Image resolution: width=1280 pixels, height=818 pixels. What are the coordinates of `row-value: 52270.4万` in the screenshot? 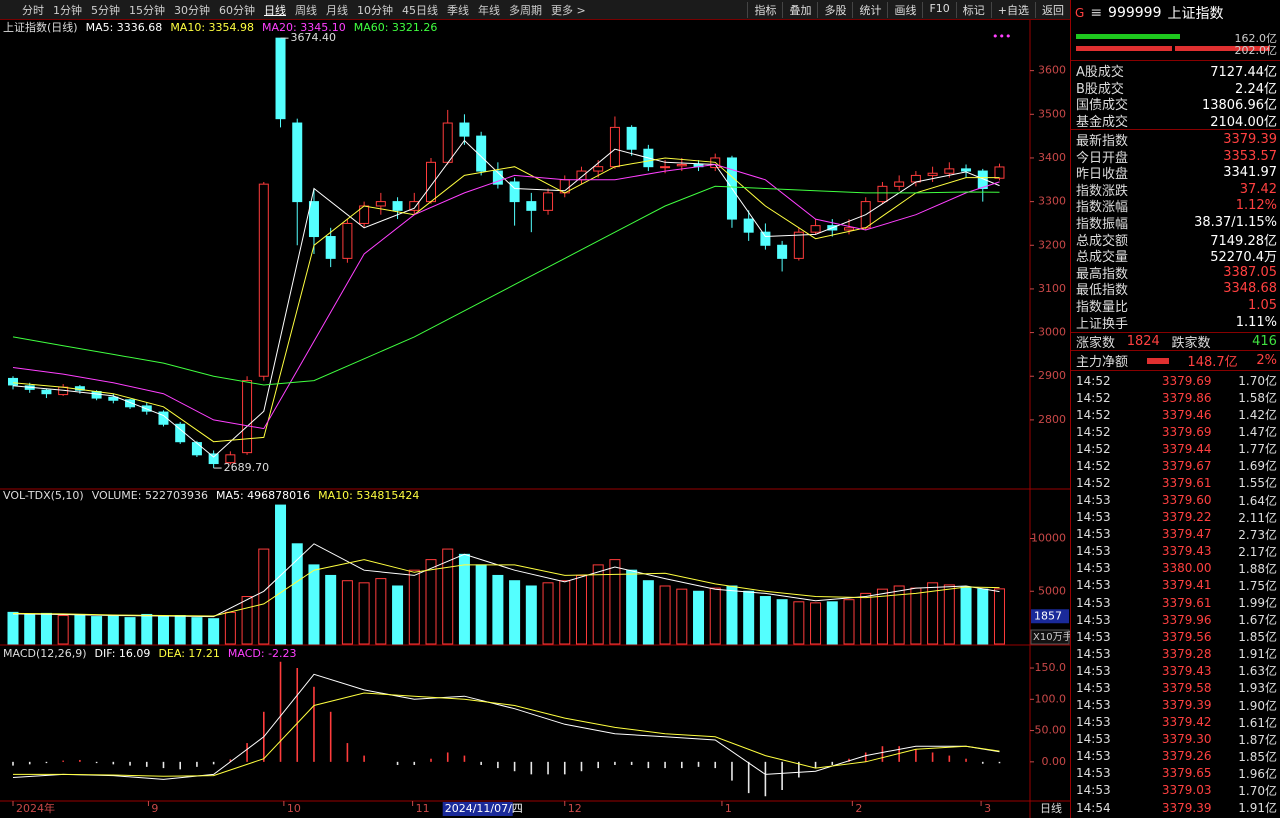 It's located at (1243, 258).